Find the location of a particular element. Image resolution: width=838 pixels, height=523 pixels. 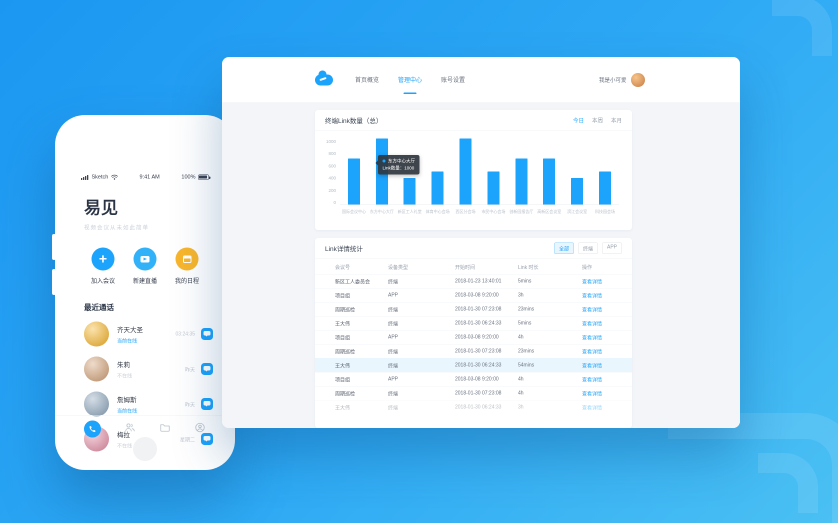

nav-item-1: 首页概览 is located at coordinates (367, 80).